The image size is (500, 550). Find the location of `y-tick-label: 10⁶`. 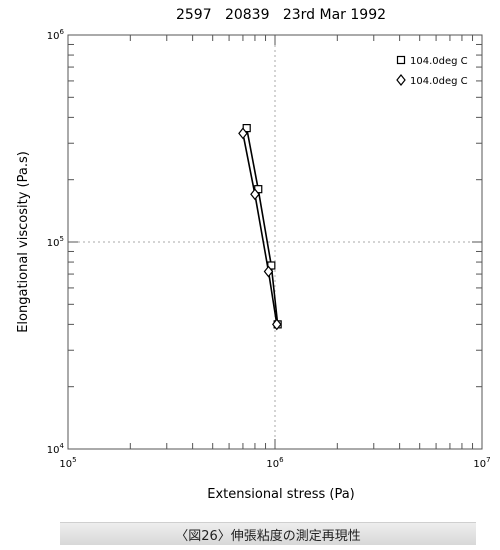

y-tick-label: 10⁶ is located at coordinates (56, 35).